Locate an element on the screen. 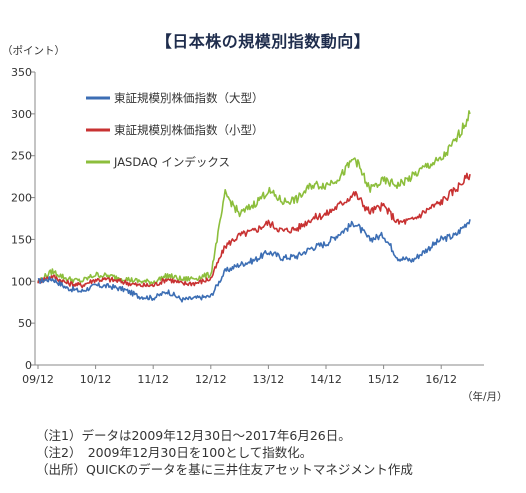  y-tick-label: 300 is located at coordinates (21, 114).